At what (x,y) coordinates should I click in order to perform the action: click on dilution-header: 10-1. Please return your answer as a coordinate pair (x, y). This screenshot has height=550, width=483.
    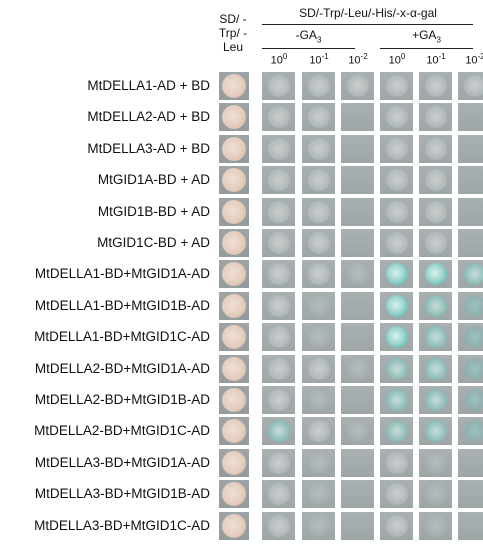
    Looking at the image, I should click on (319, 59).